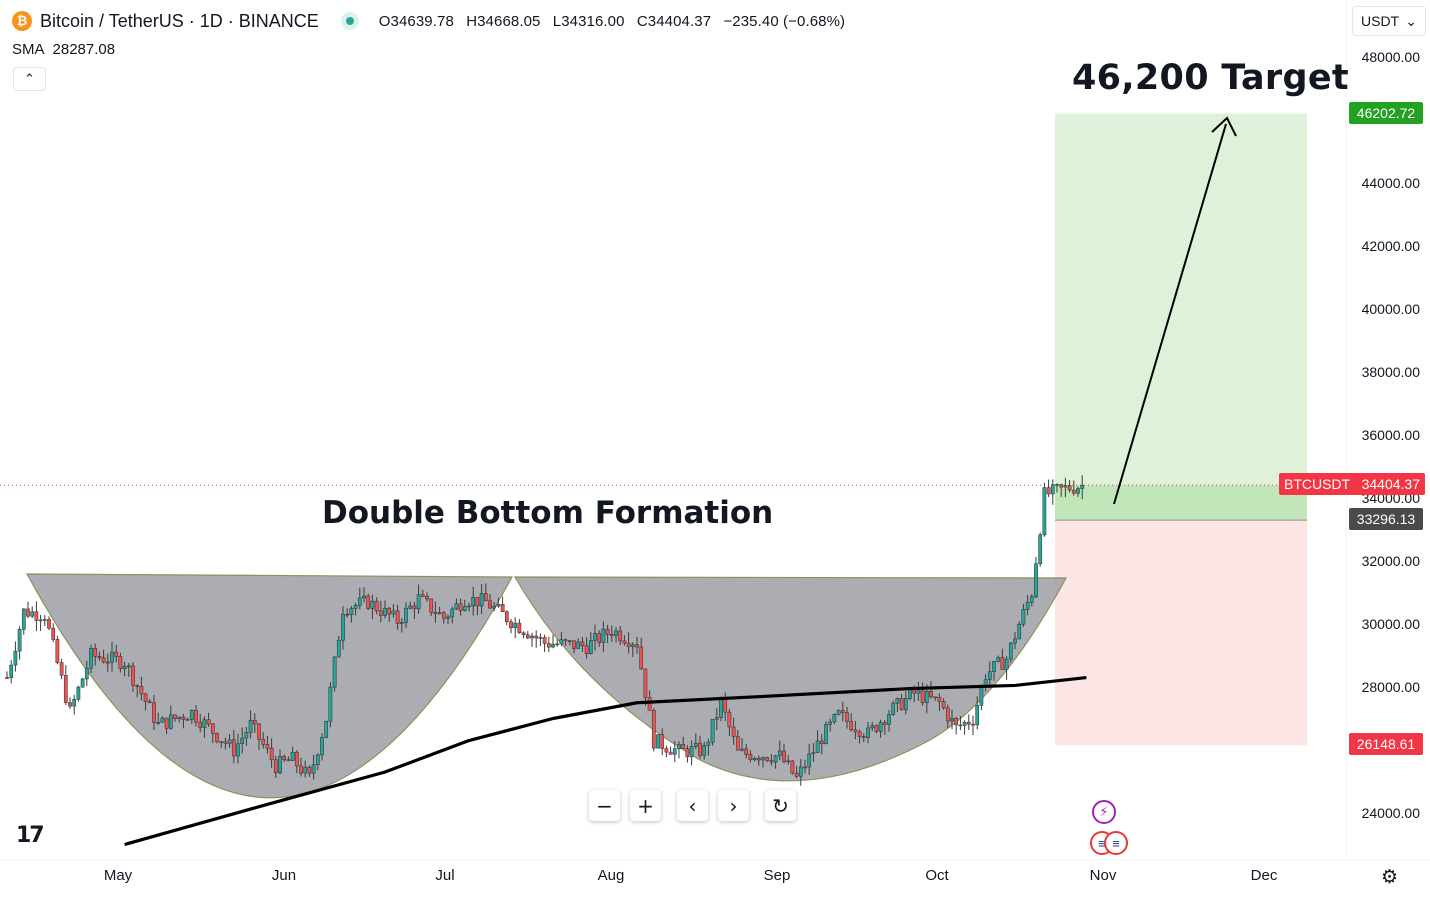 Image resolution: width=1430 pixels, height=907 pixels. I want to click on indicator-value: 28287.08, so click(84, 49).